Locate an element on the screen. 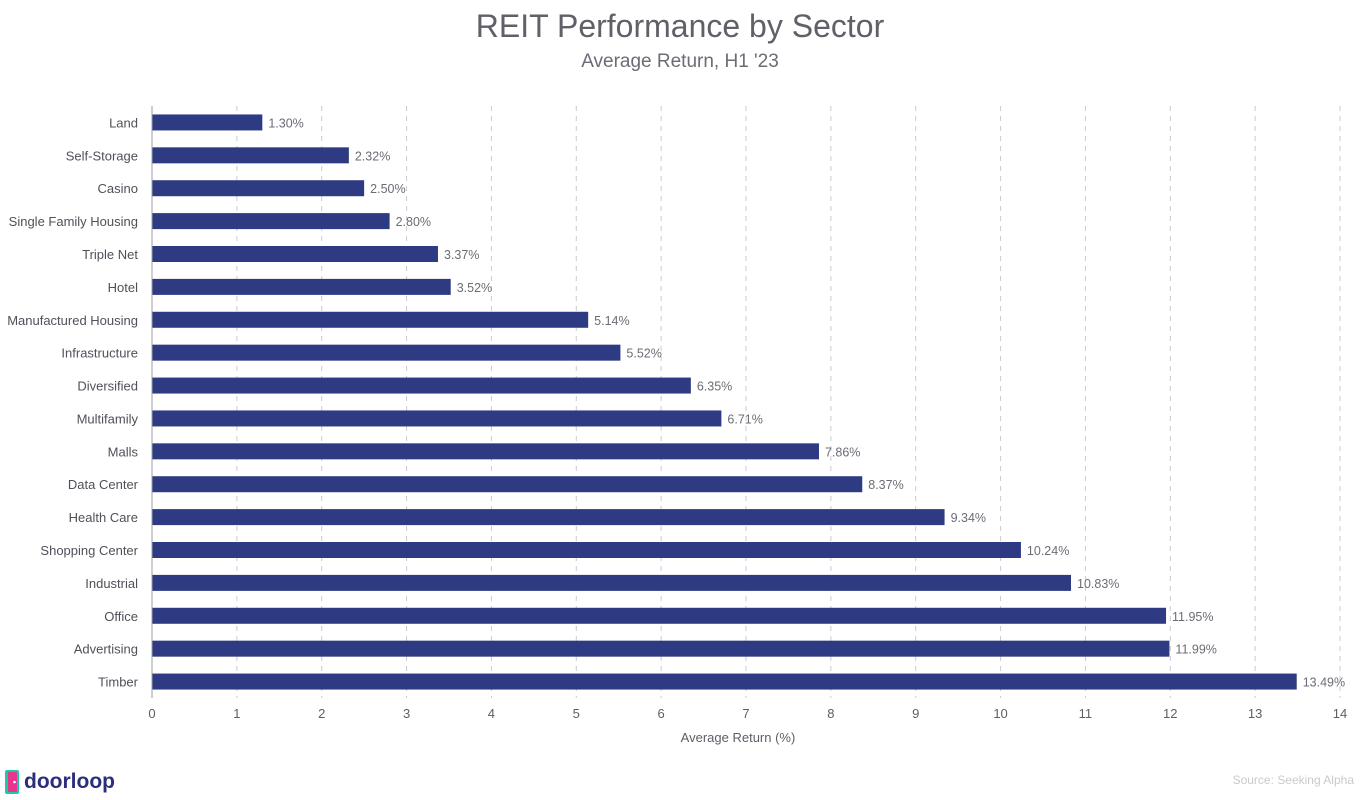 The height and width of the screenshot is (800, 1360). x-tick-label: 7 is located at coordinates (745, 713).